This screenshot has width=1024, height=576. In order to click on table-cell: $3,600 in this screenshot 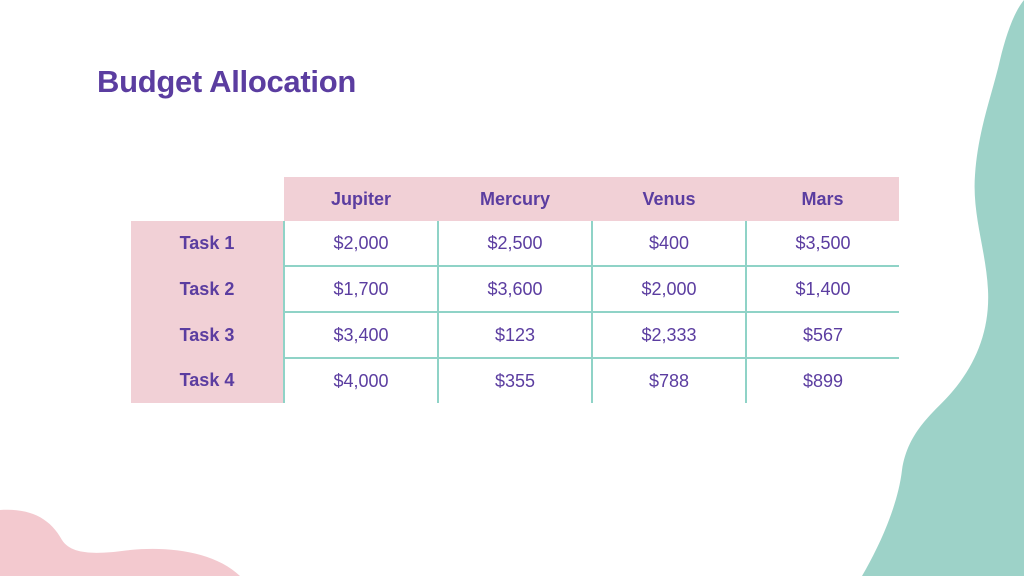, I will do `click(514, 289)`.